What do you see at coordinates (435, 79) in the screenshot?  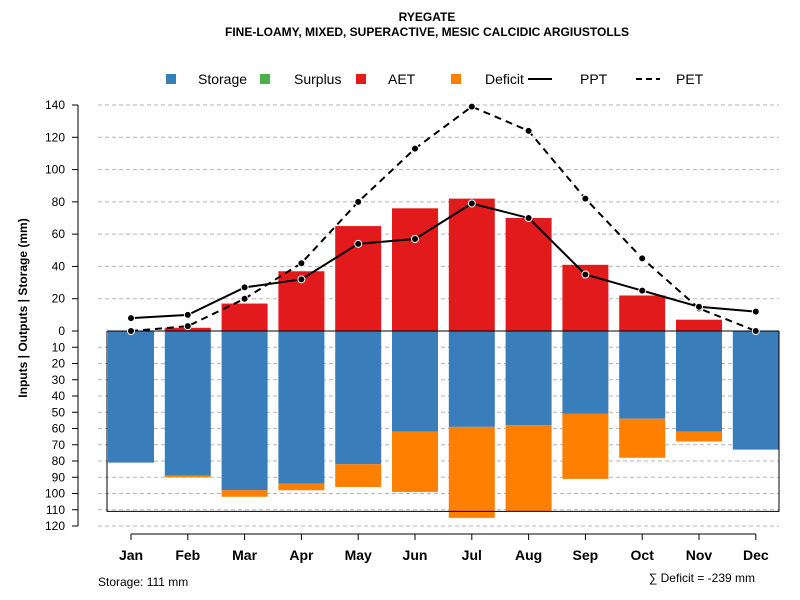 I see `legend: Storage Surplus AET Deficit PPT PET` at bounding box center [435, 79].